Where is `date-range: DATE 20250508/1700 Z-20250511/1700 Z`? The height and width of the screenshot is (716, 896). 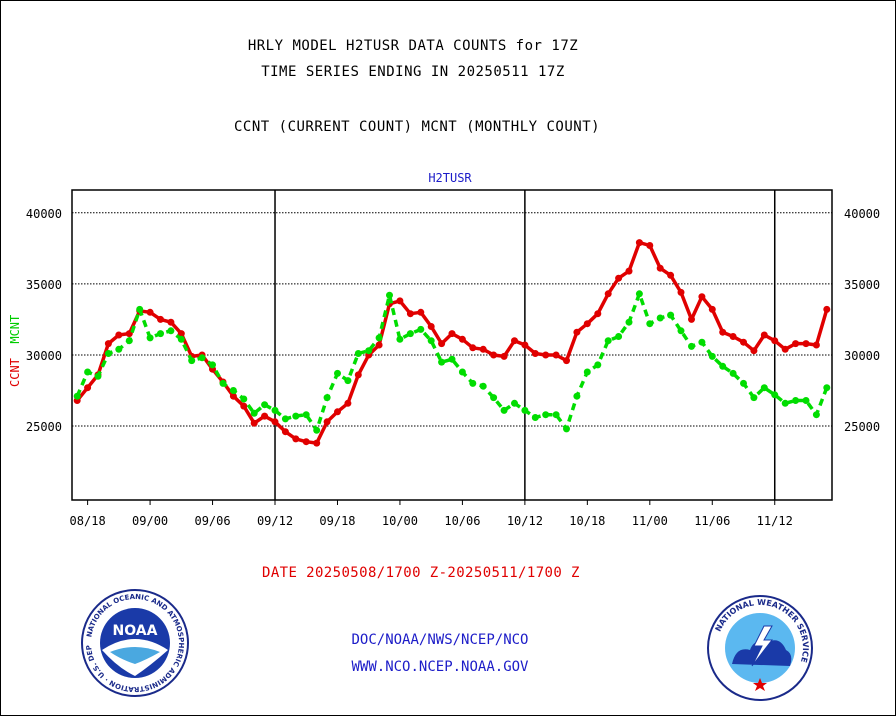 date-range: DATE 20250508/1700 Z-20250511/1700 Z is located at coordinates (421, 573).